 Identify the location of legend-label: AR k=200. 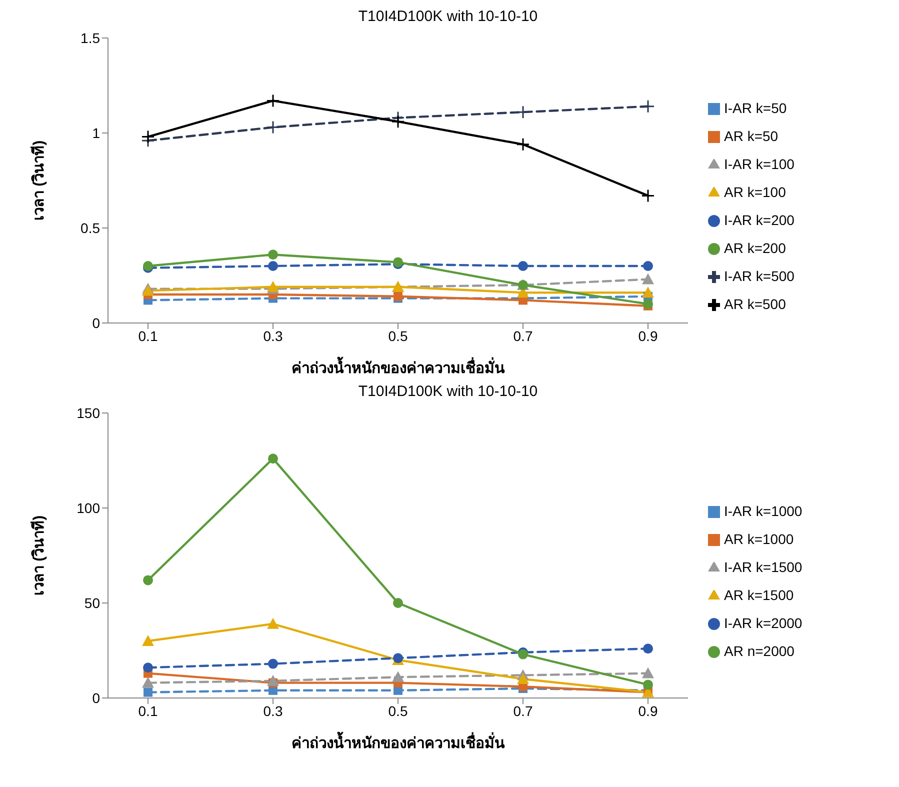
(755, 248).